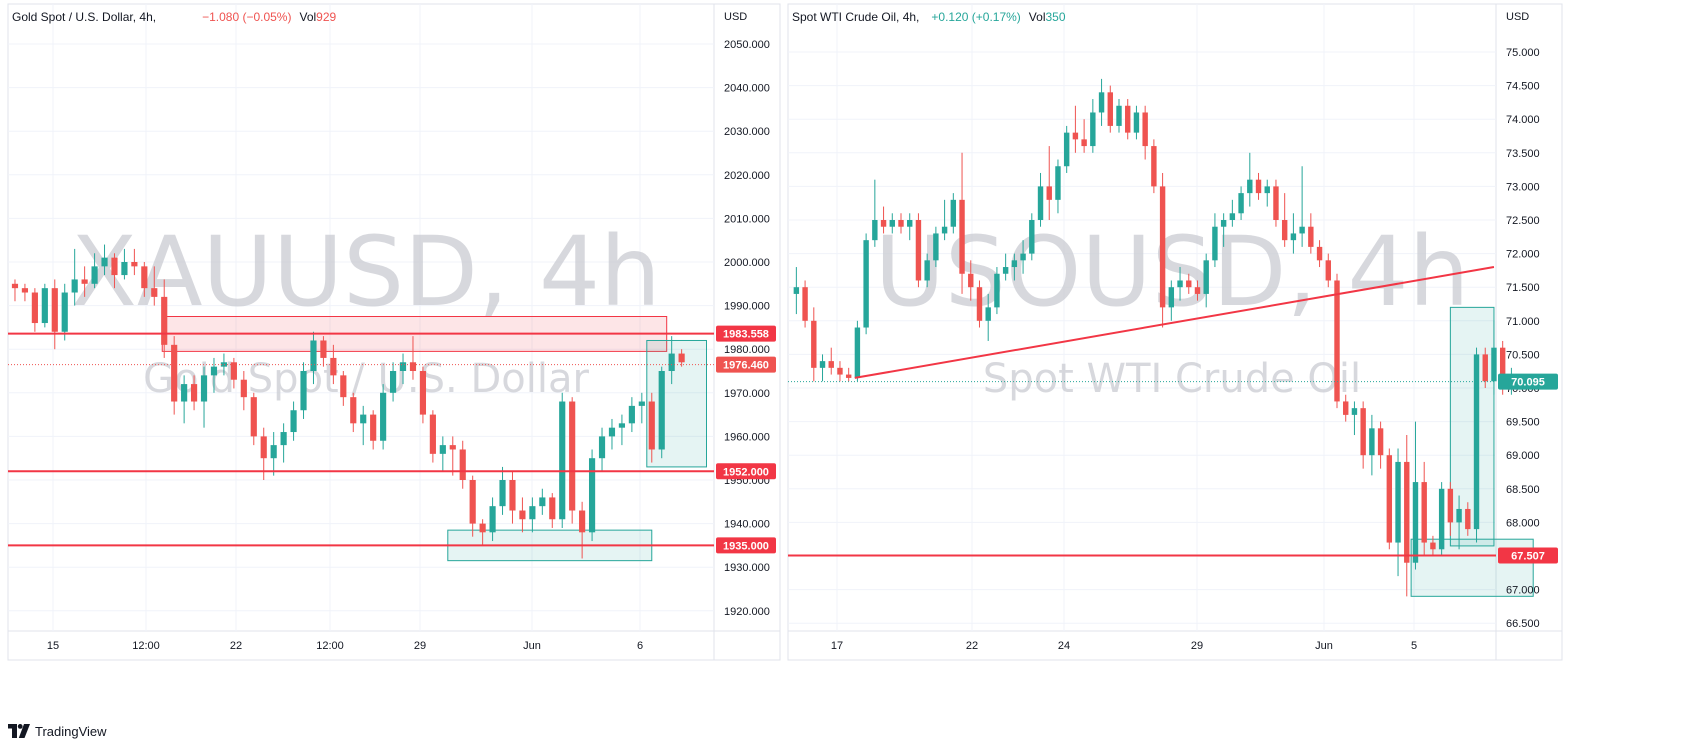 This screenshot has height=749, width=1690. I want to click on gold-price-badge: 1983.558, so click(746, 333).